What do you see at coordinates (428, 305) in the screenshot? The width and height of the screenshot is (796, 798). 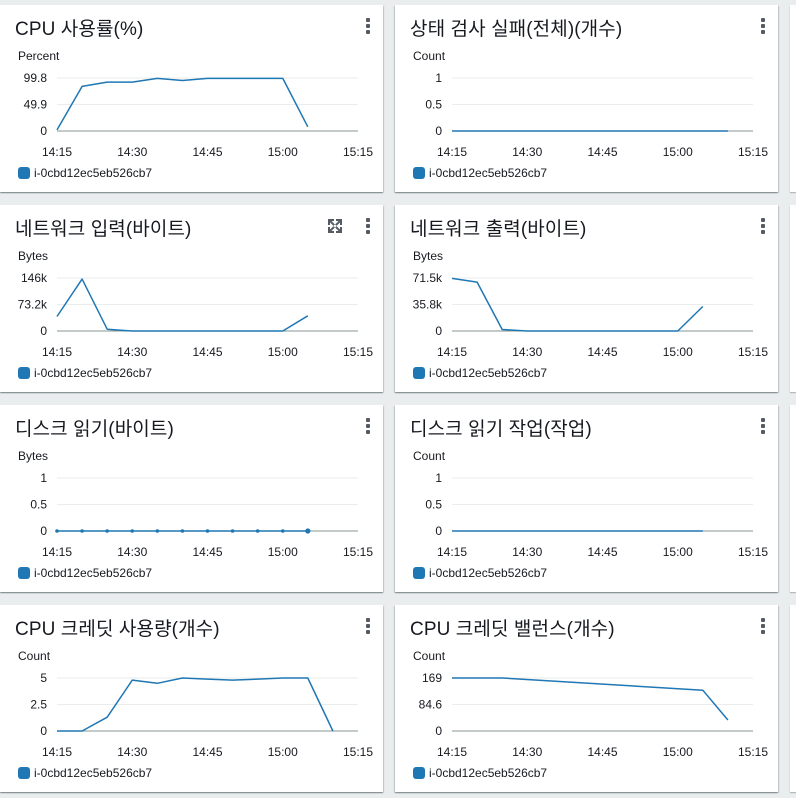 I see `y-tick-label: 35.8k` at bounding box center [428, 305].